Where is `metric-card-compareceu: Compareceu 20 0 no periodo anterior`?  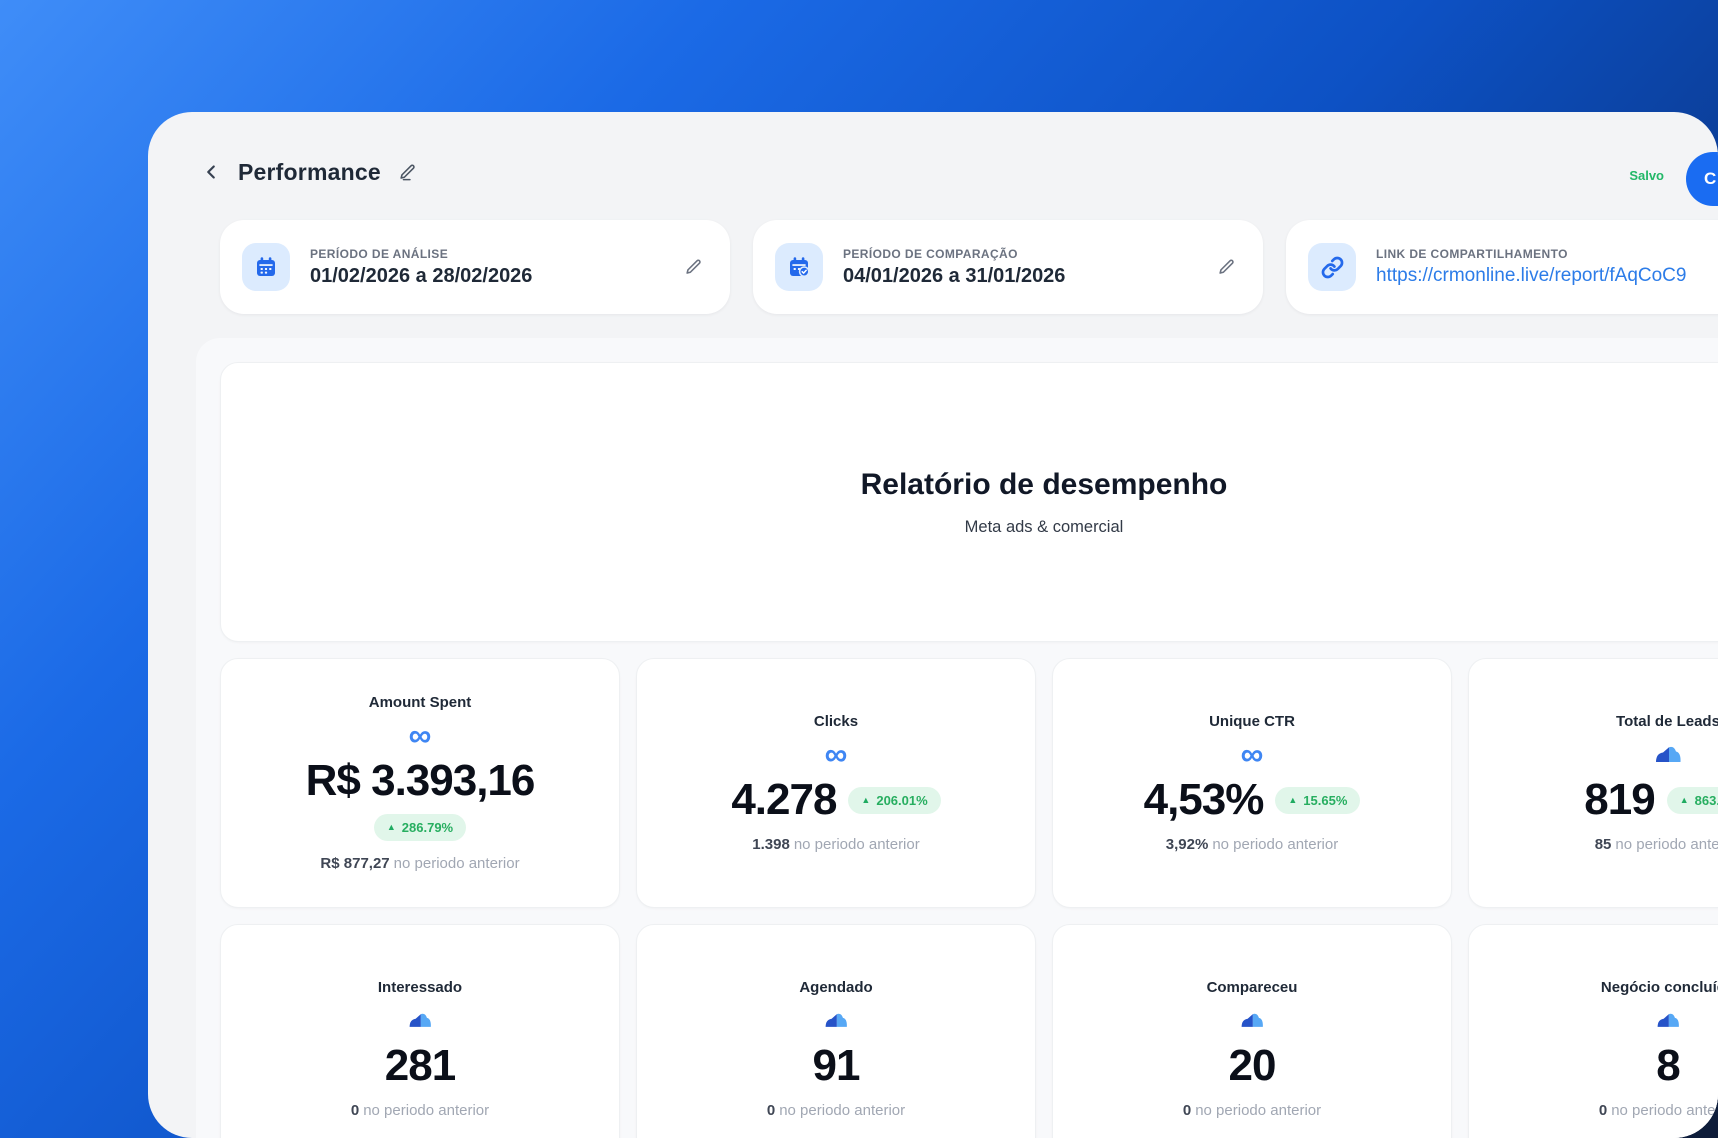 metric-card-compareceu: Compareceu 20 0 no periodo anterior is located at coordinates (1252, 1031).